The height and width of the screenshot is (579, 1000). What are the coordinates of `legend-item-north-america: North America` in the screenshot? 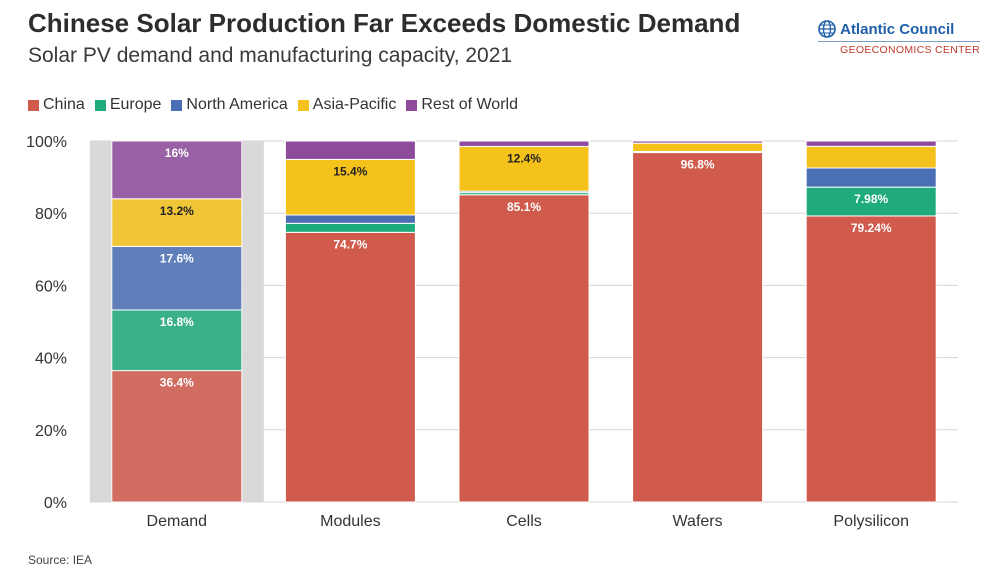 It's located at (229, 105).